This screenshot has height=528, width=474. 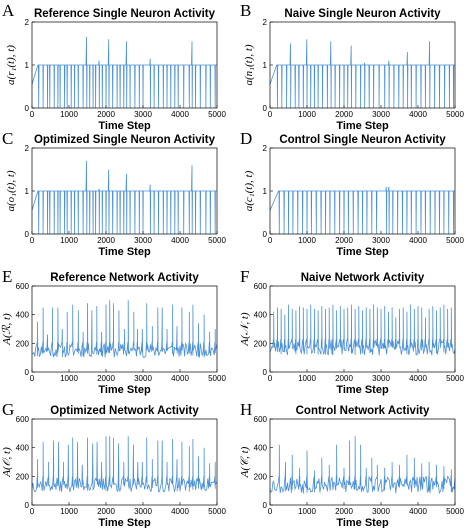 What do you see at coordinates (307, 114) in the screenshot?
I see `panel-b-xtick-label: 1000` at bounding box center [307, 114].